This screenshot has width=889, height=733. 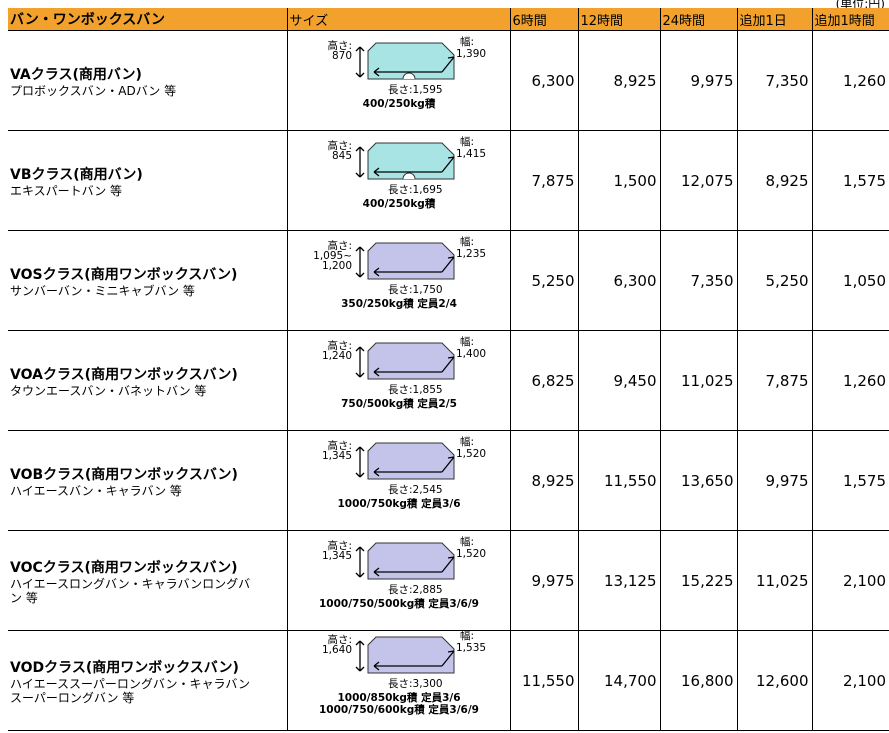 What do you see at coordinates (147, 180) in the screenshot?
I see `name-cell: VBクラス(商用バン) エキスパートバン 等` at bounding box center [147, 180].